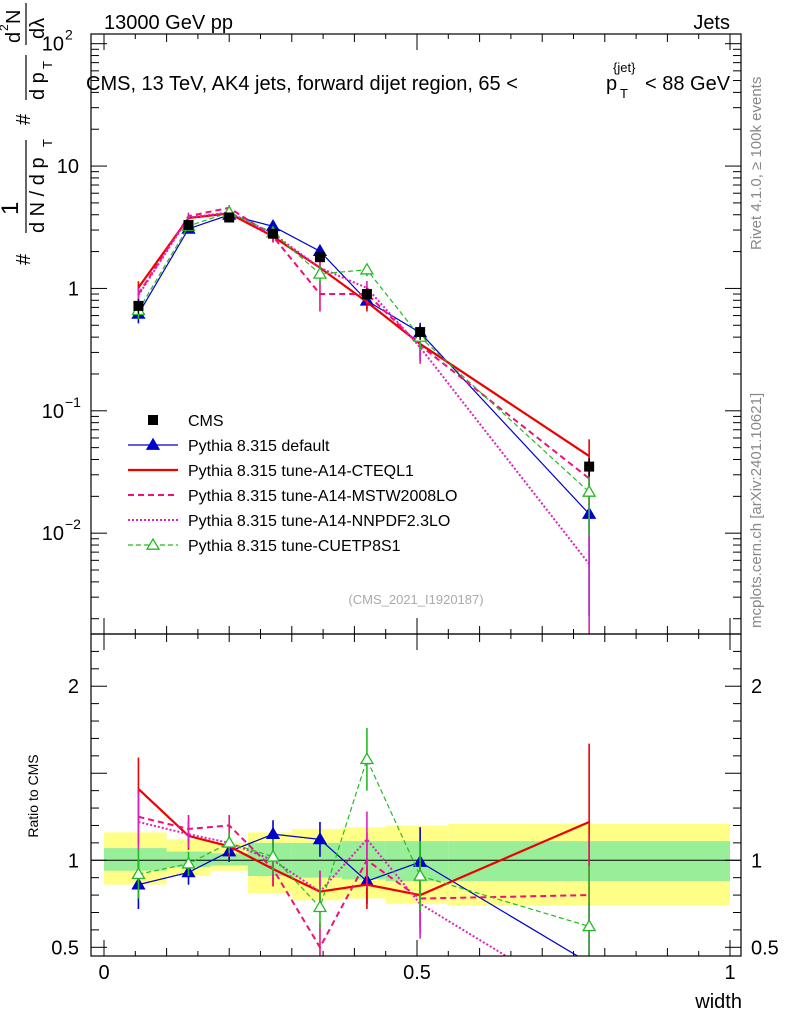 Image resolution: width=786 pixels, height=1024 pixels. What do you see at coordinates (47, 143) in the screenshot?
I see `ylabel-denom-sub: T` at bounding box center [47, 143].